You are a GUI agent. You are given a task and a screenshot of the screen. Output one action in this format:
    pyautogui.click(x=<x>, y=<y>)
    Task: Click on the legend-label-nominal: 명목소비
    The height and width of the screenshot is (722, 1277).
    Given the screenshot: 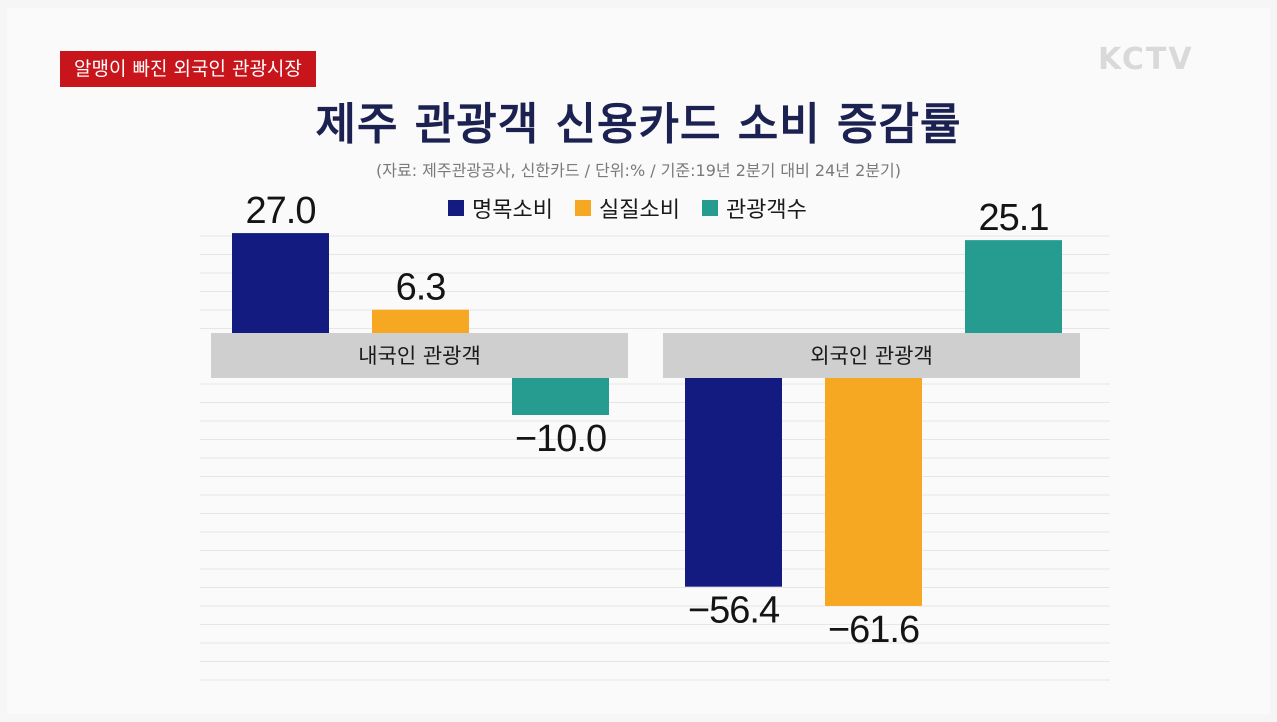 What is the action you would take?
    pyautogui.click(x=512, y=210)
    